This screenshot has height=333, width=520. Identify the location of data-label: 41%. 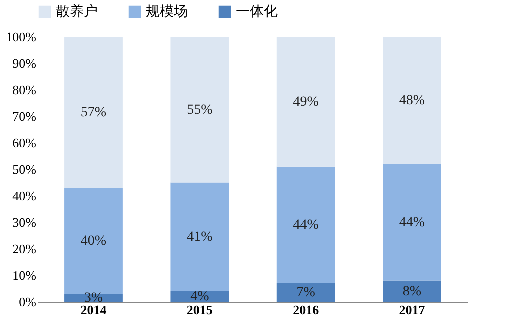
(200, 238).